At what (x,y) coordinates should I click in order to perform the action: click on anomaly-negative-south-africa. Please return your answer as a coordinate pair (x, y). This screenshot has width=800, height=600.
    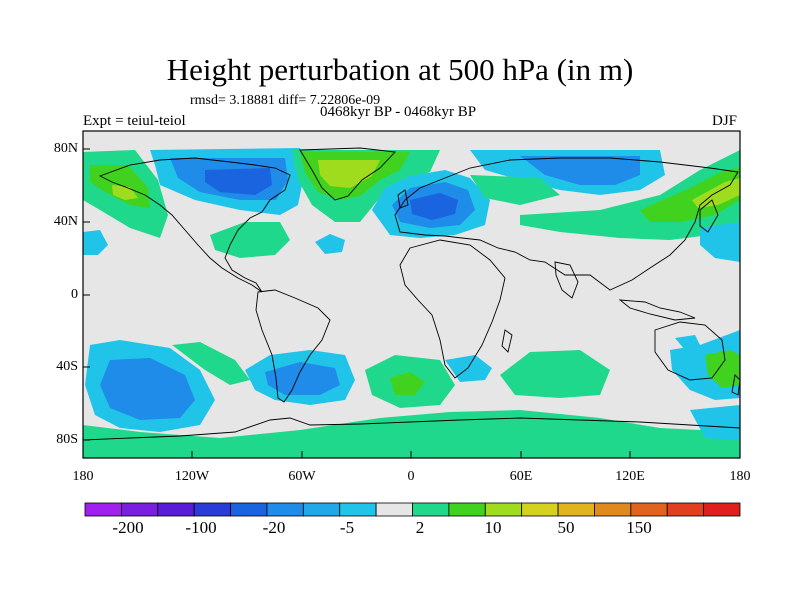
    Looking at the image, I should click on (468, 368).